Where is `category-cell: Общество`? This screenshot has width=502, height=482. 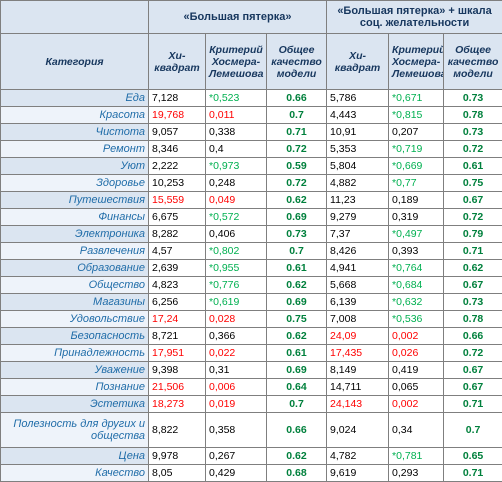
category-cell: Общество is located at coordinates (75, 285).